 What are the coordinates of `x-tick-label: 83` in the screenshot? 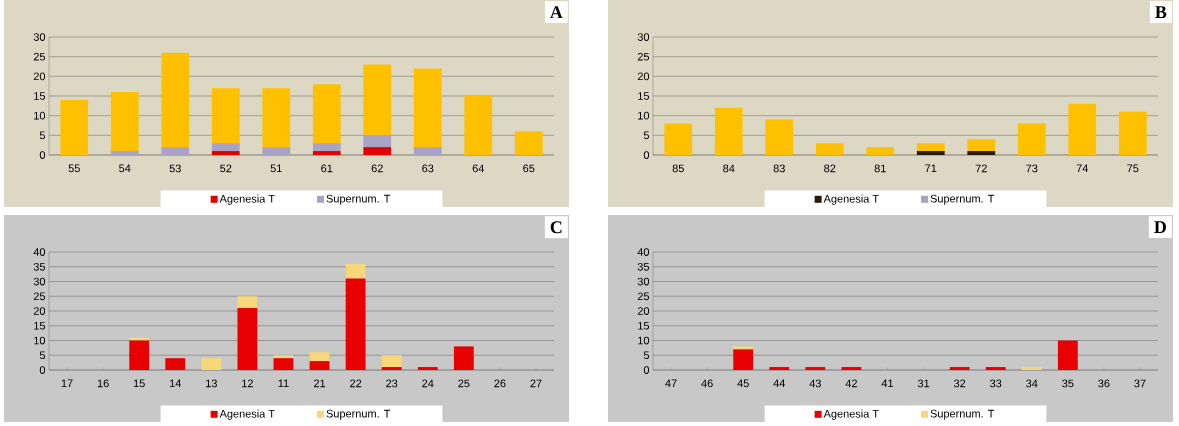 It's located at (779, 168).